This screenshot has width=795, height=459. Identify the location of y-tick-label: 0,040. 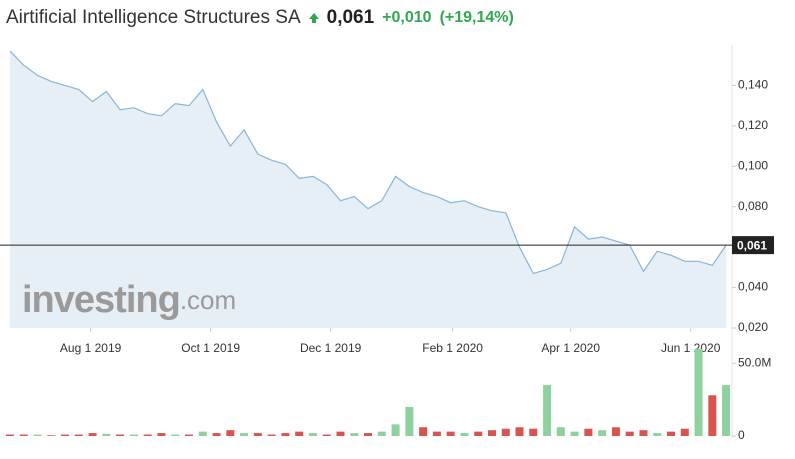
(753, 287).